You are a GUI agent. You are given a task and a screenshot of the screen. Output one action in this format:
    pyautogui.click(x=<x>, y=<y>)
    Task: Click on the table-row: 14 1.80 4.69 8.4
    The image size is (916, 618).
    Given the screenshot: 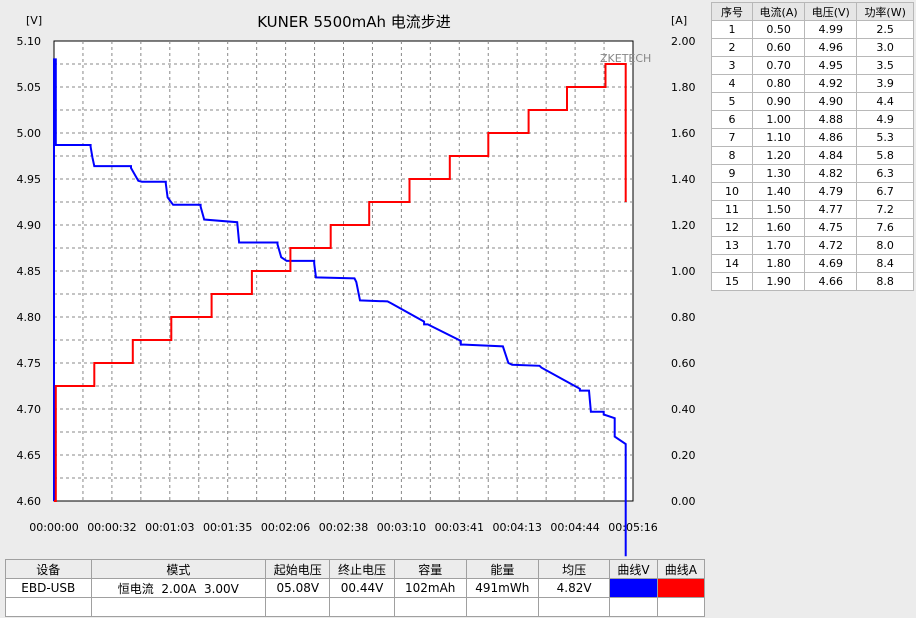 What is the action you would take?
    pyautogui.click(x=812, y=263)
    